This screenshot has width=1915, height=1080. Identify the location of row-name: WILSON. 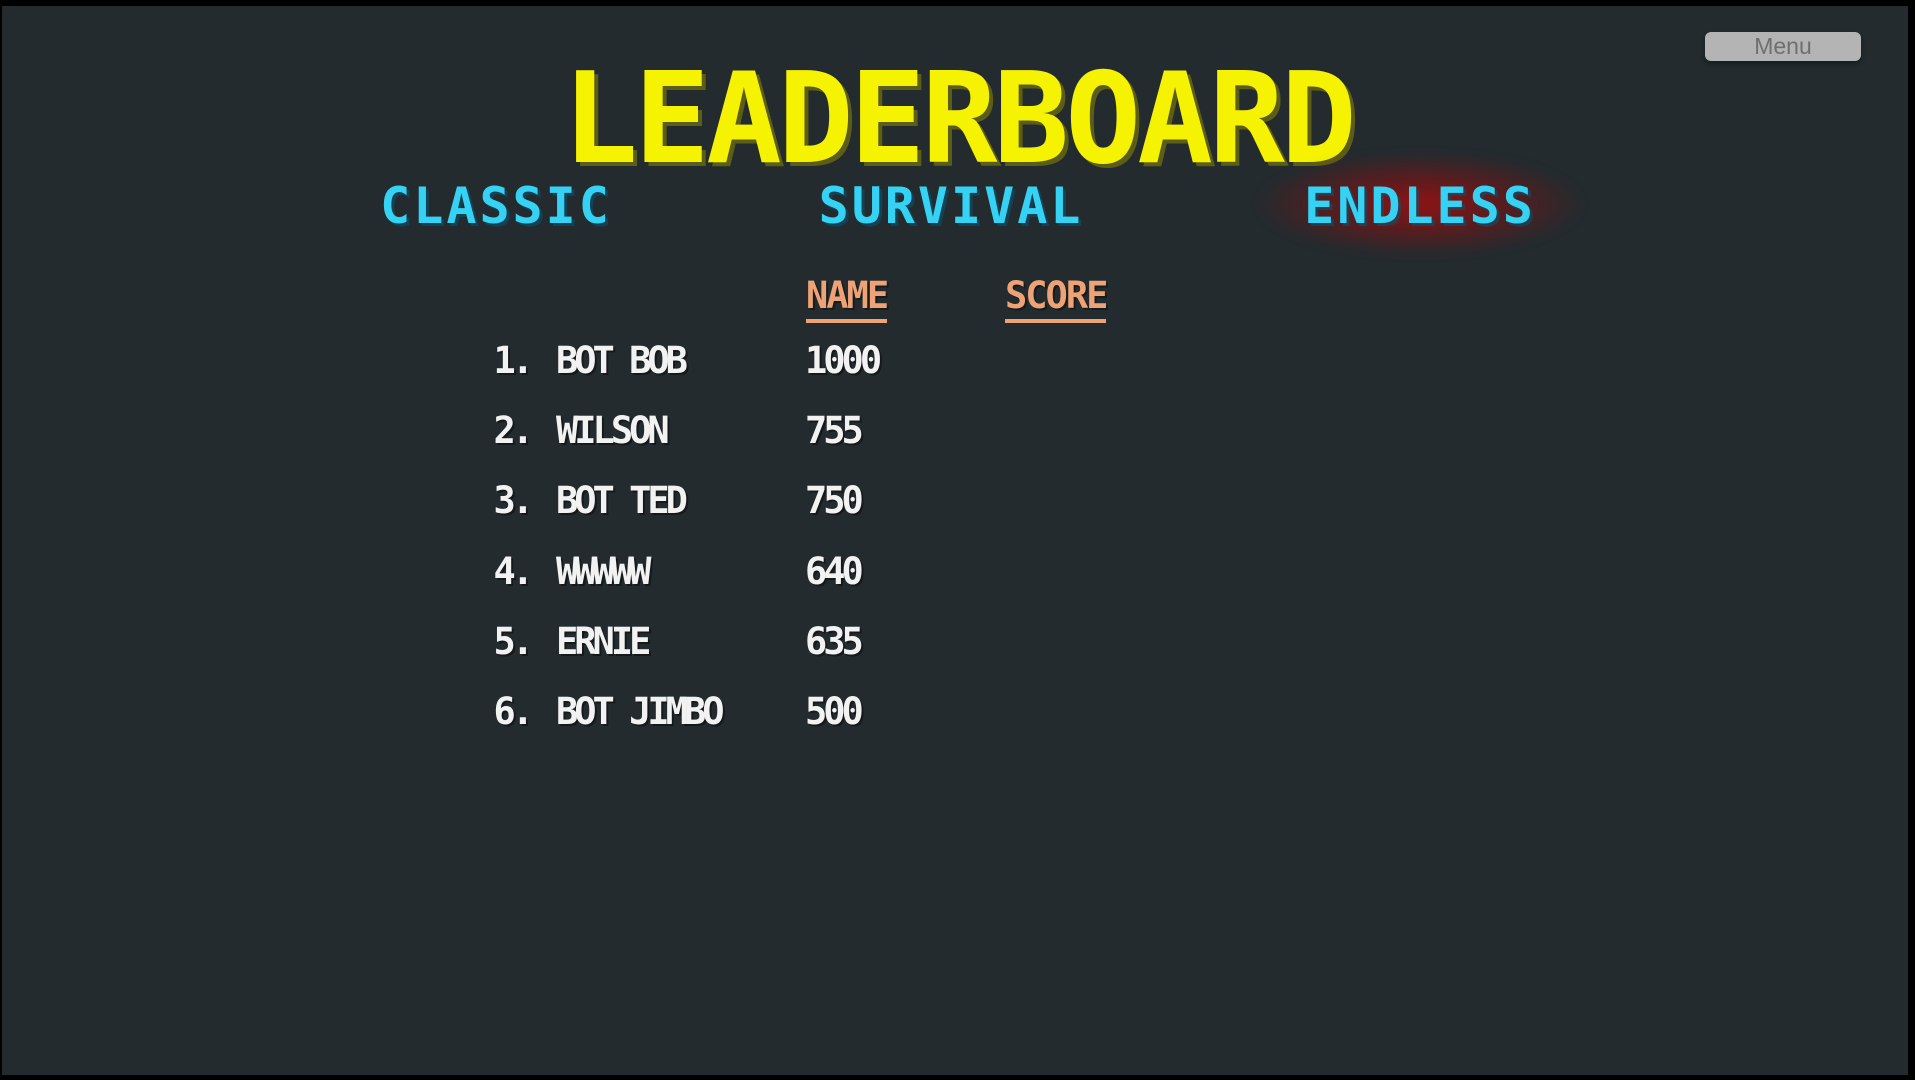
(613, 430).